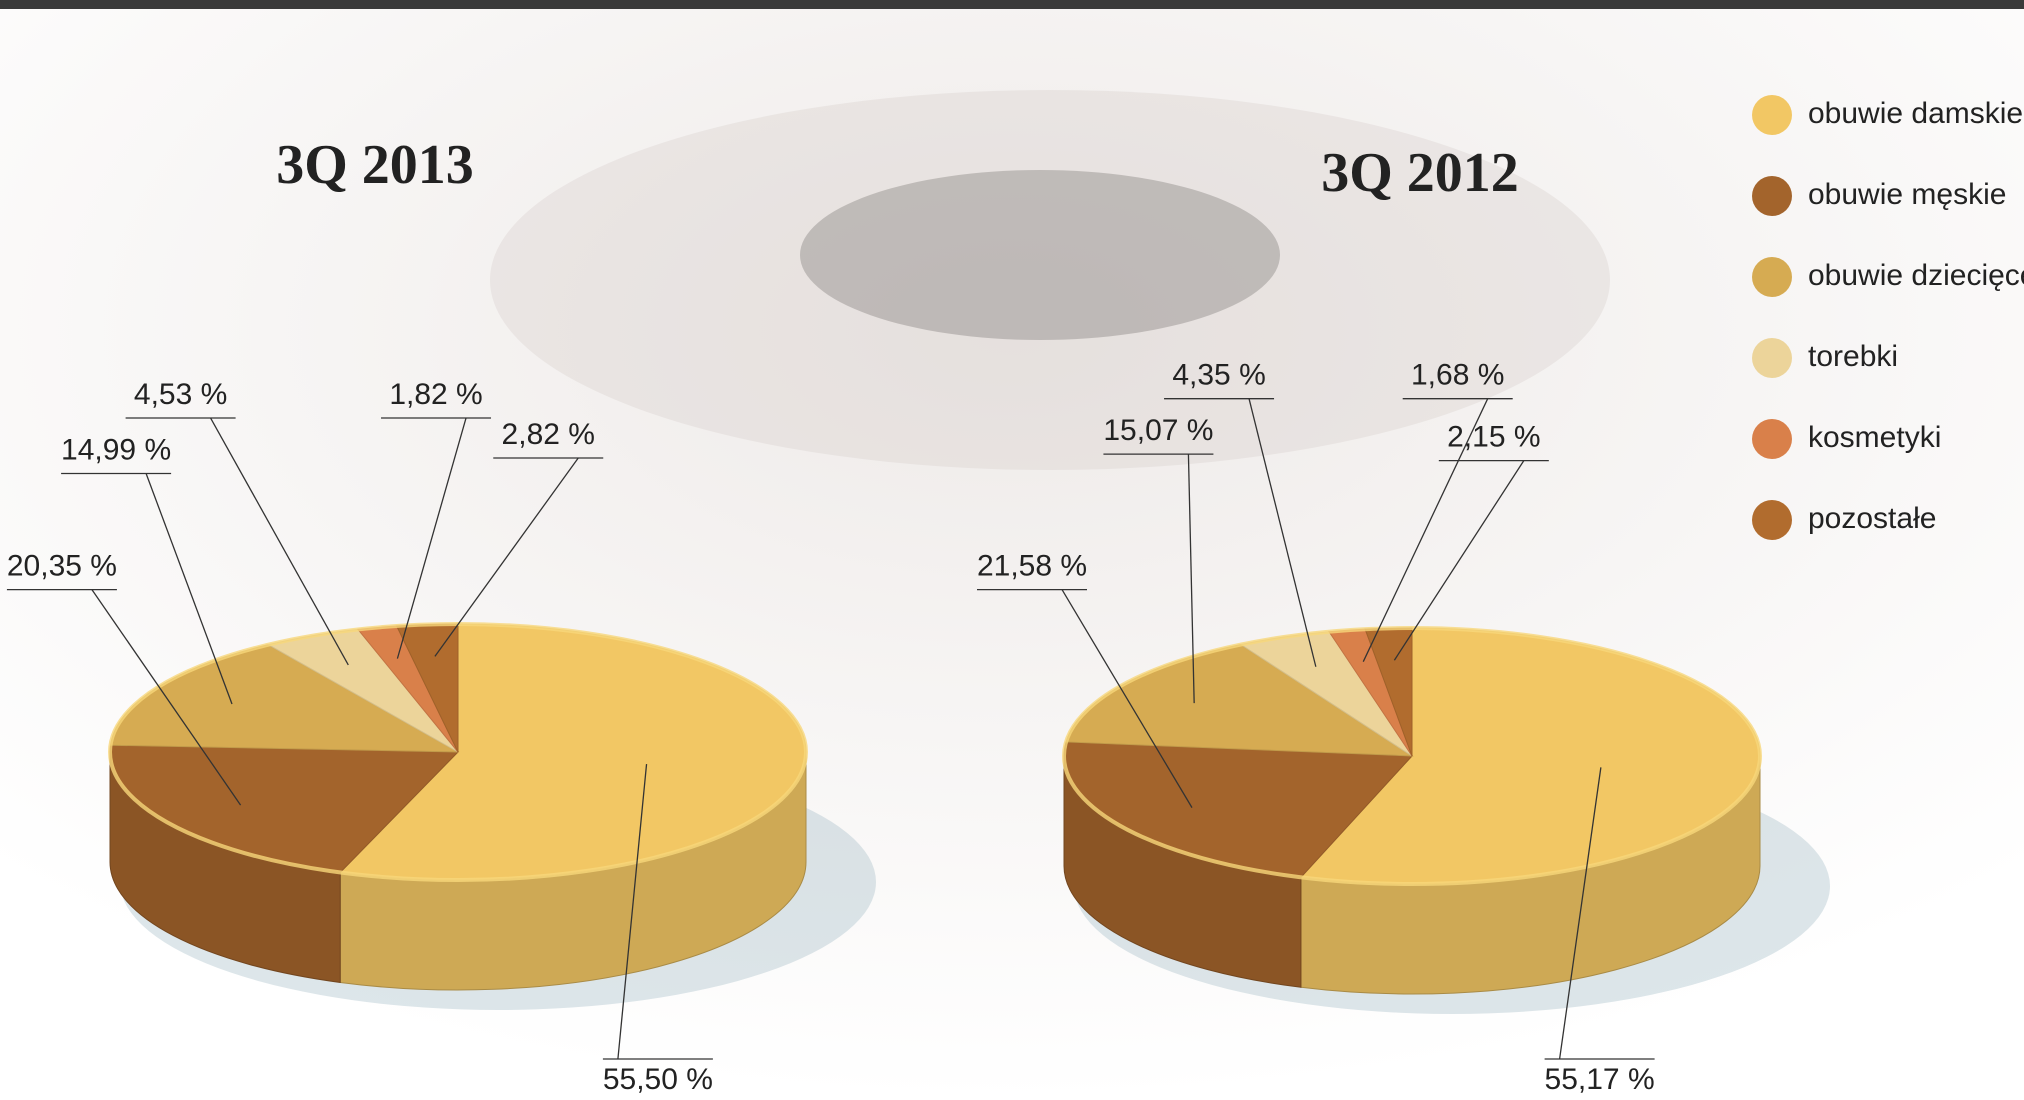  I want to click on data-label: 2,15 %, so click(1493, 437).